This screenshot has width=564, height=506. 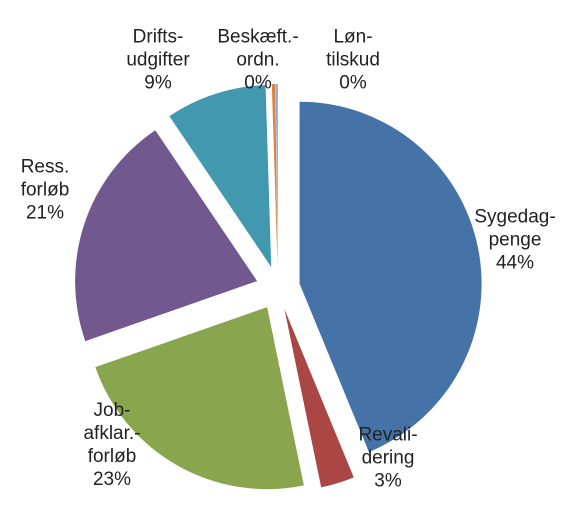 I want to click on value-label: 44%, so click(x=515, y=263).